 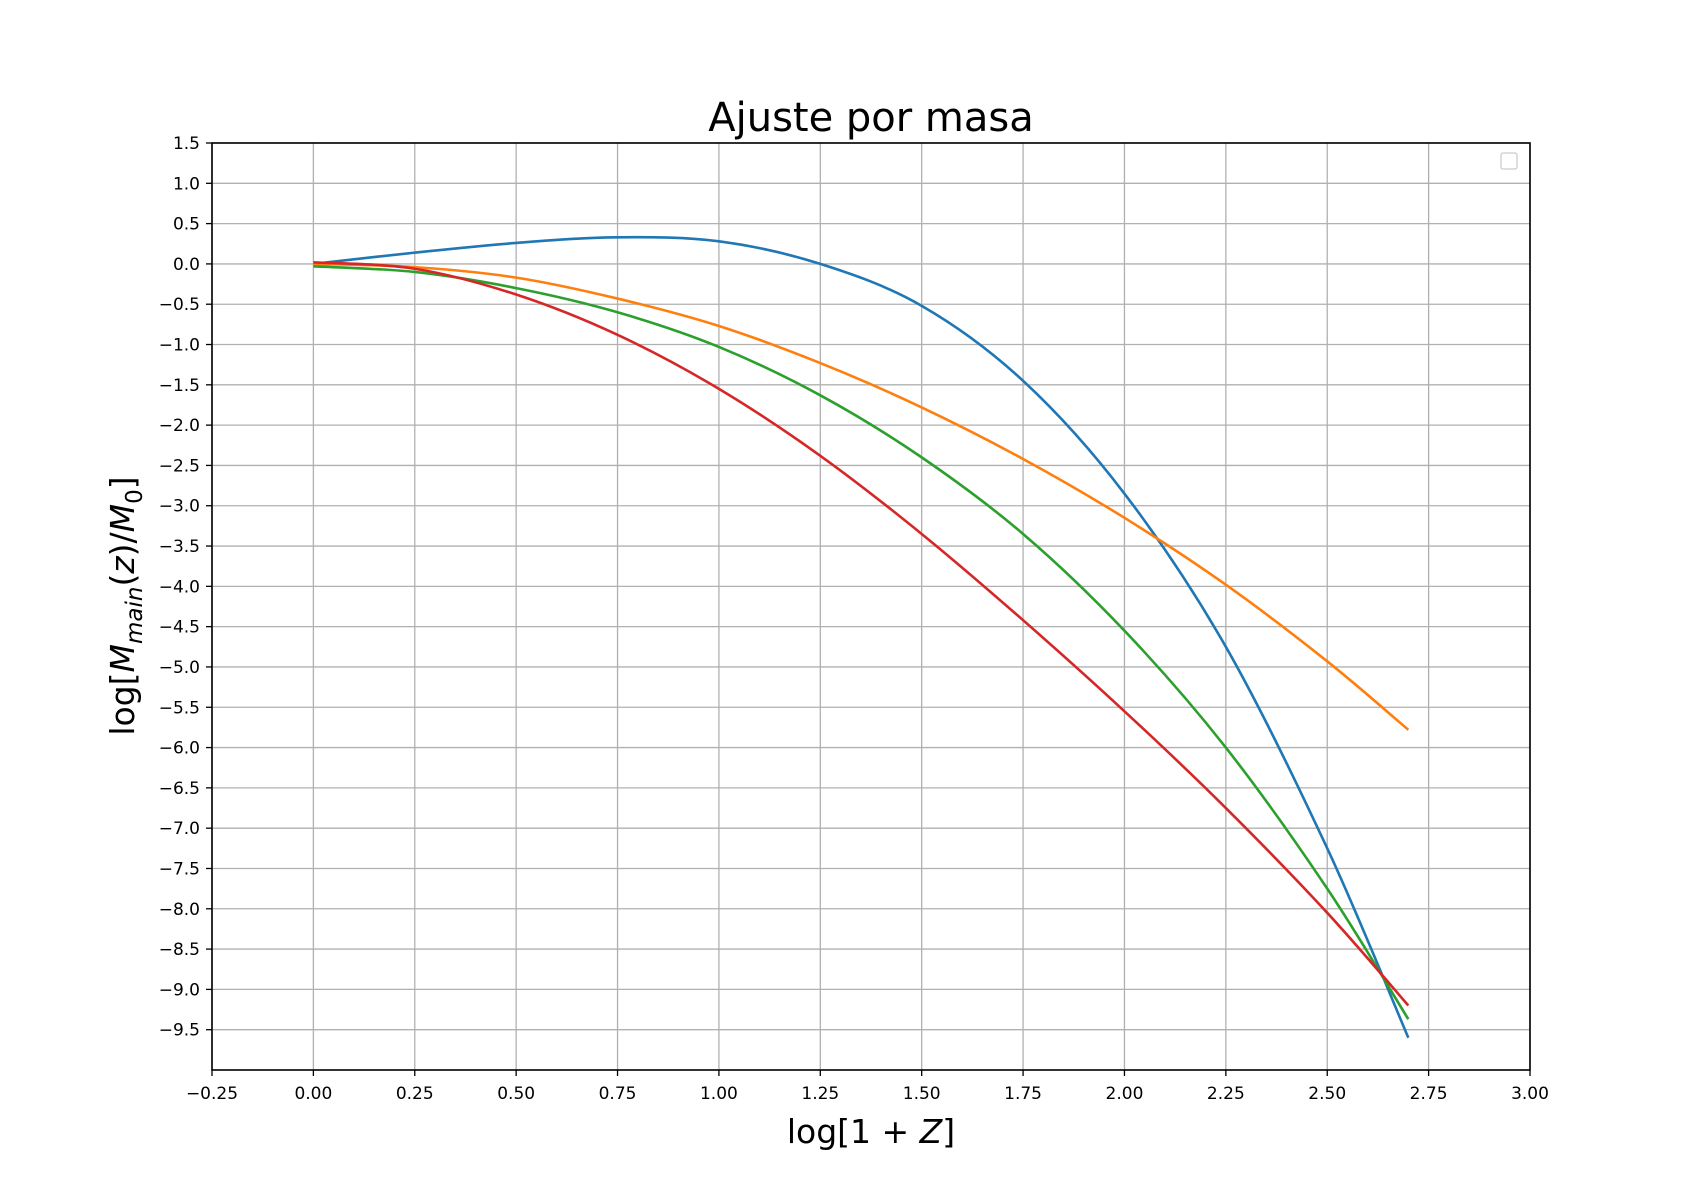 What do you see at coordinates (853, 1131) in the screenshot?
I see `x-axis-label-prefix: log[1 +` at bounding box center [853, 1131].